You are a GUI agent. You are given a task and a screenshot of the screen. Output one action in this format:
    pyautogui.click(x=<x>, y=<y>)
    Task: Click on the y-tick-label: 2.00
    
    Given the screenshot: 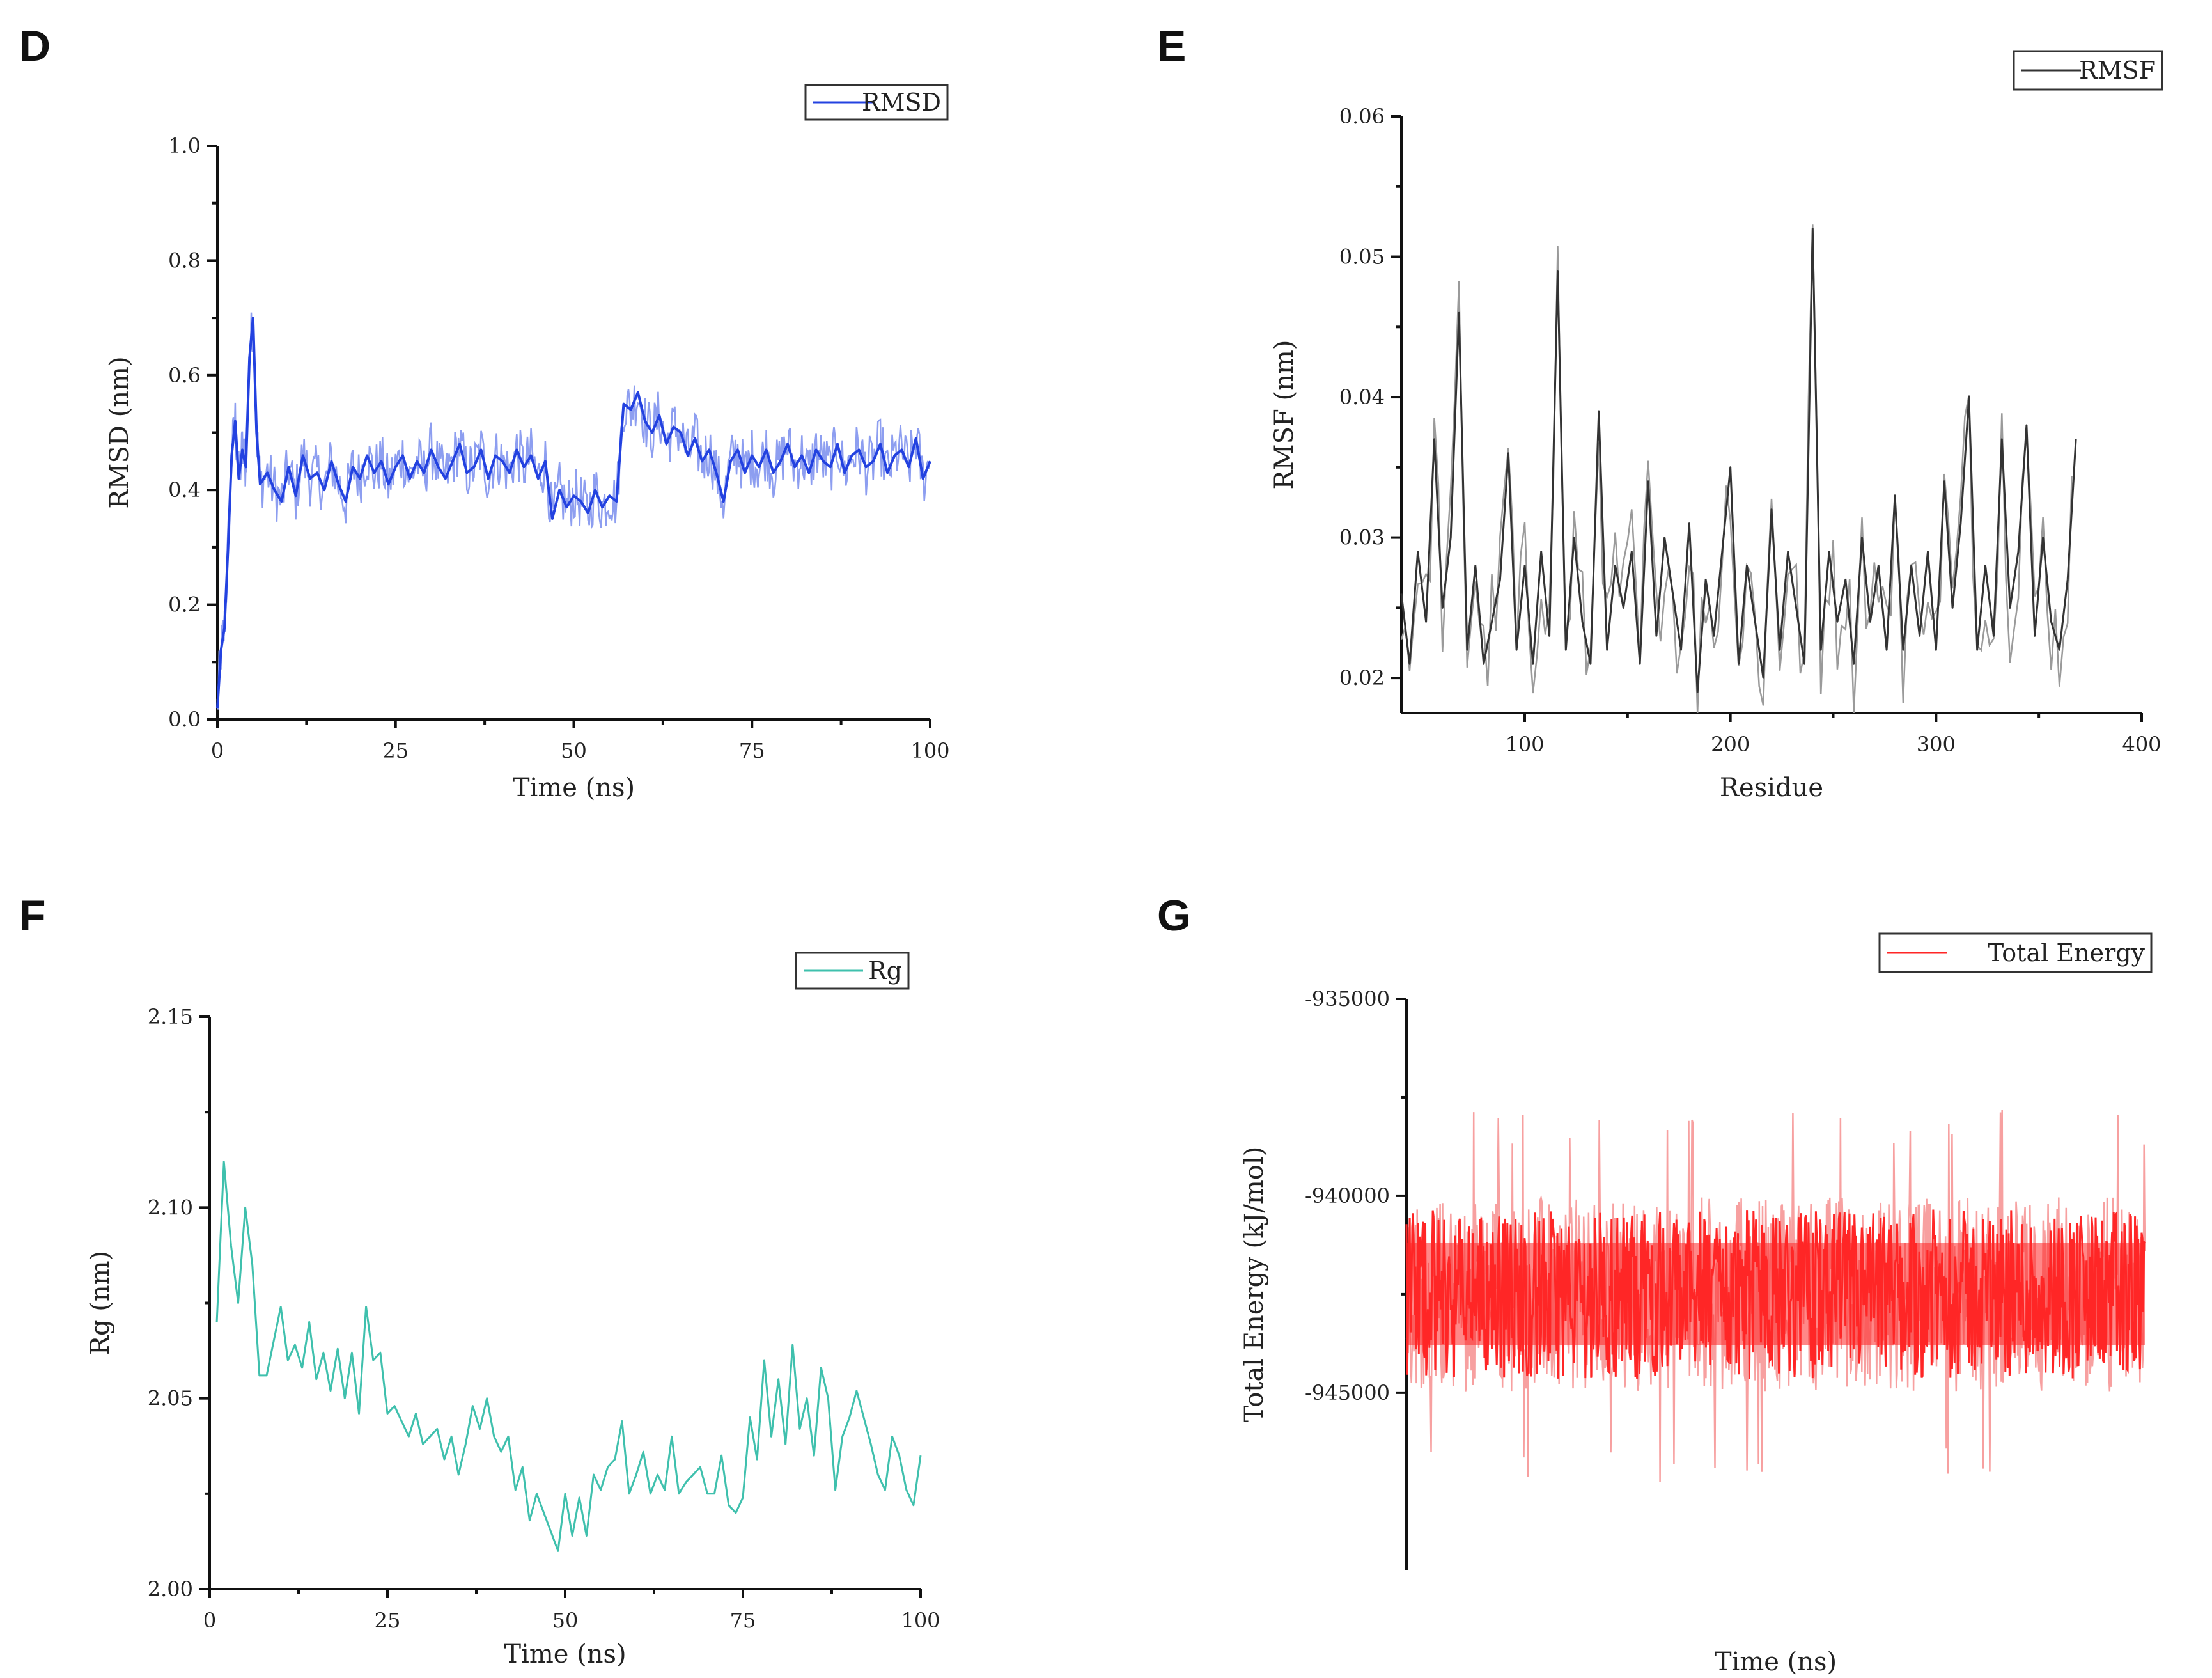 What is the action you would take?
    pyautogui.click(x=170, y=1589)
    